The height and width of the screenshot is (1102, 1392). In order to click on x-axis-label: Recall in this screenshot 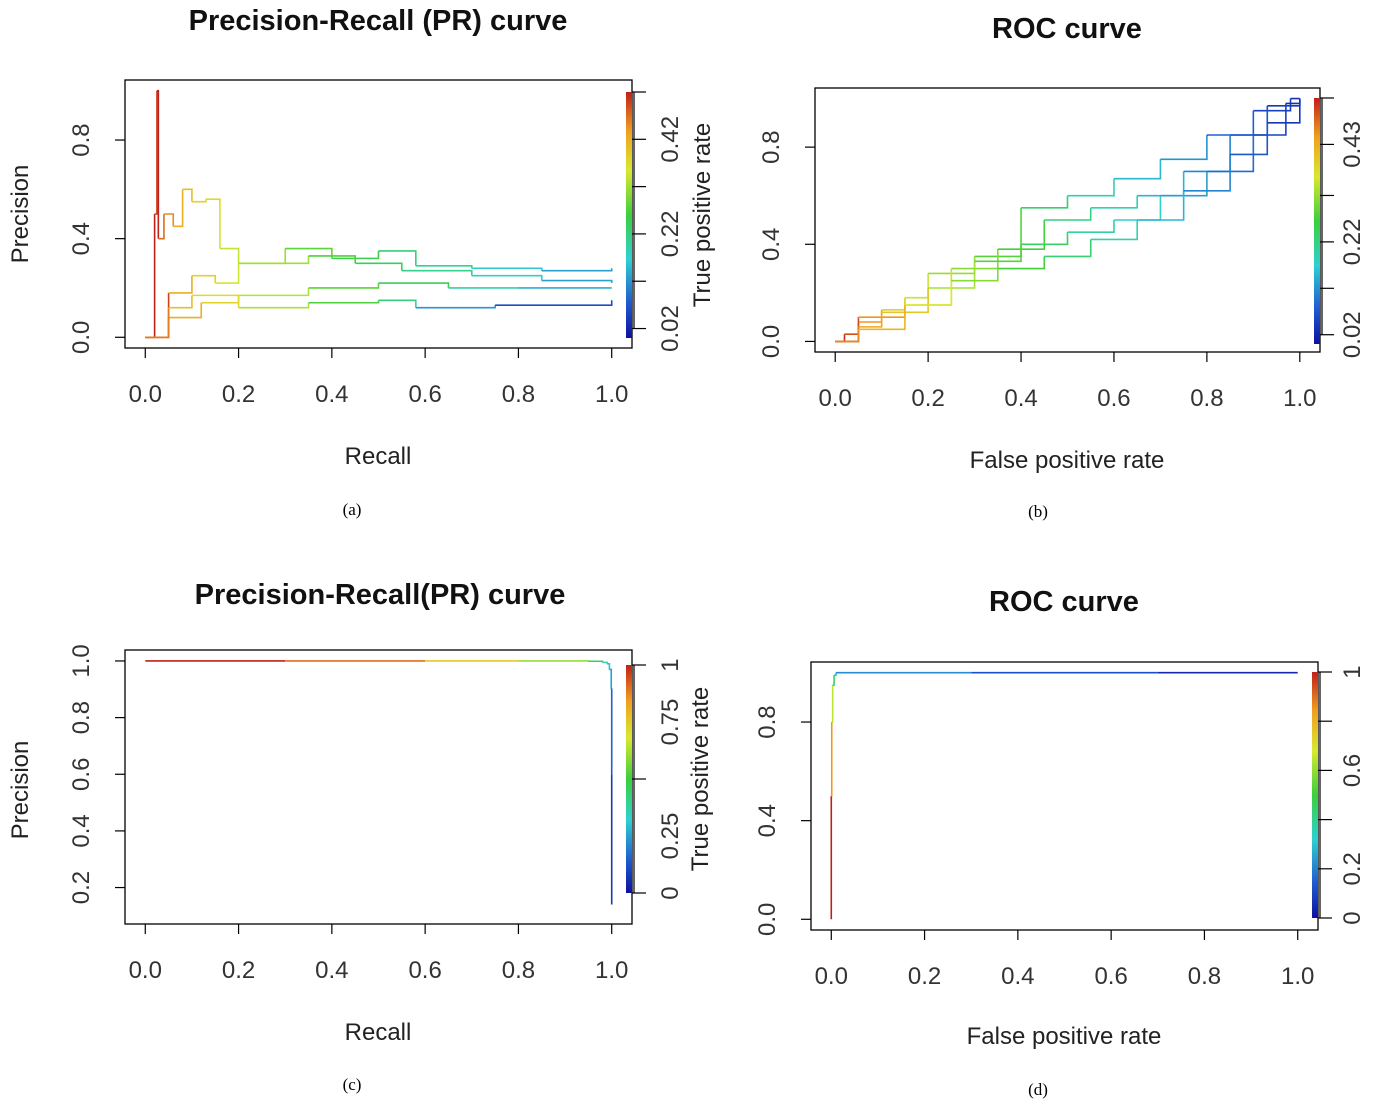, I will do `click(378, 456)`.